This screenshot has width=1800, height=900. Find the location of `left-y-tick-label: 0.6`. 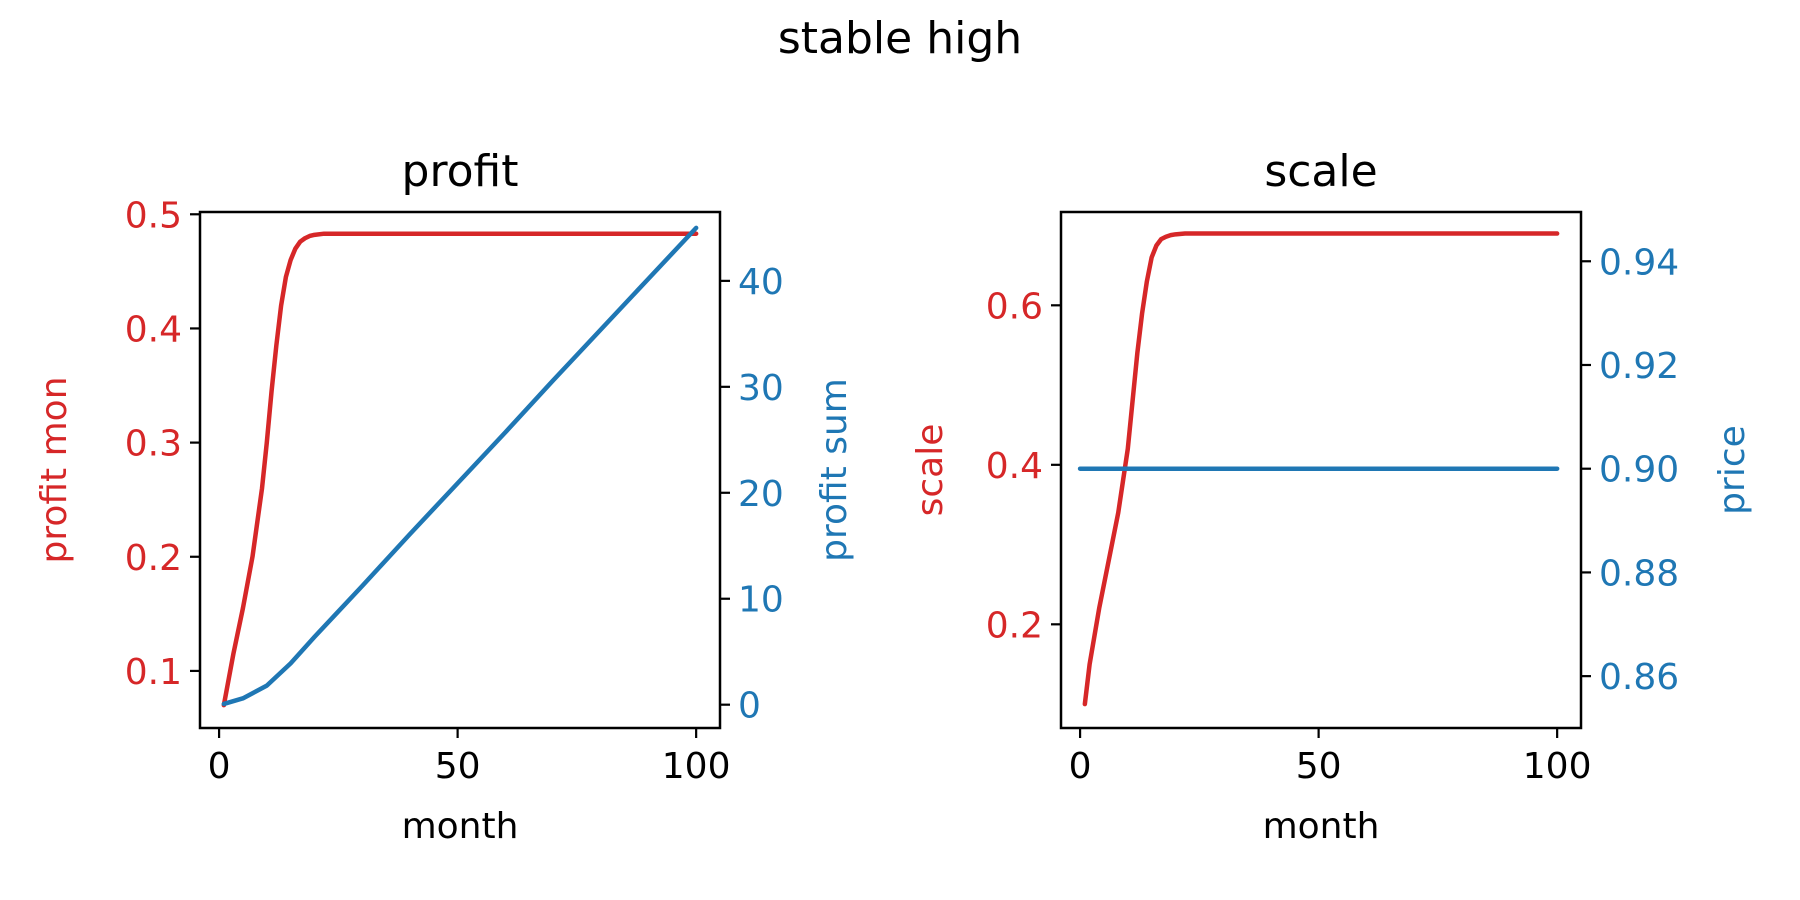

left-y-tick-label: 0.6 is located at coordinates (1014, 306).